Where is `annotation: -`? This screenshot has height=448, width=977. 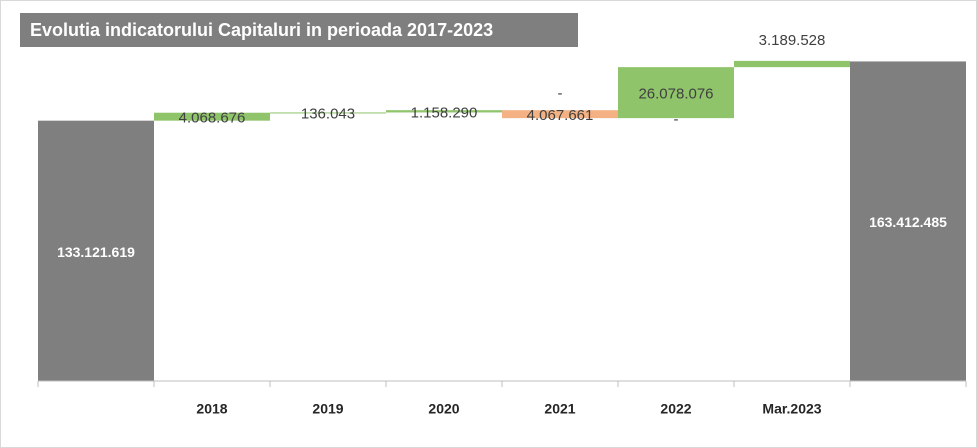
annotation: - is located at coordinates (676, 119).